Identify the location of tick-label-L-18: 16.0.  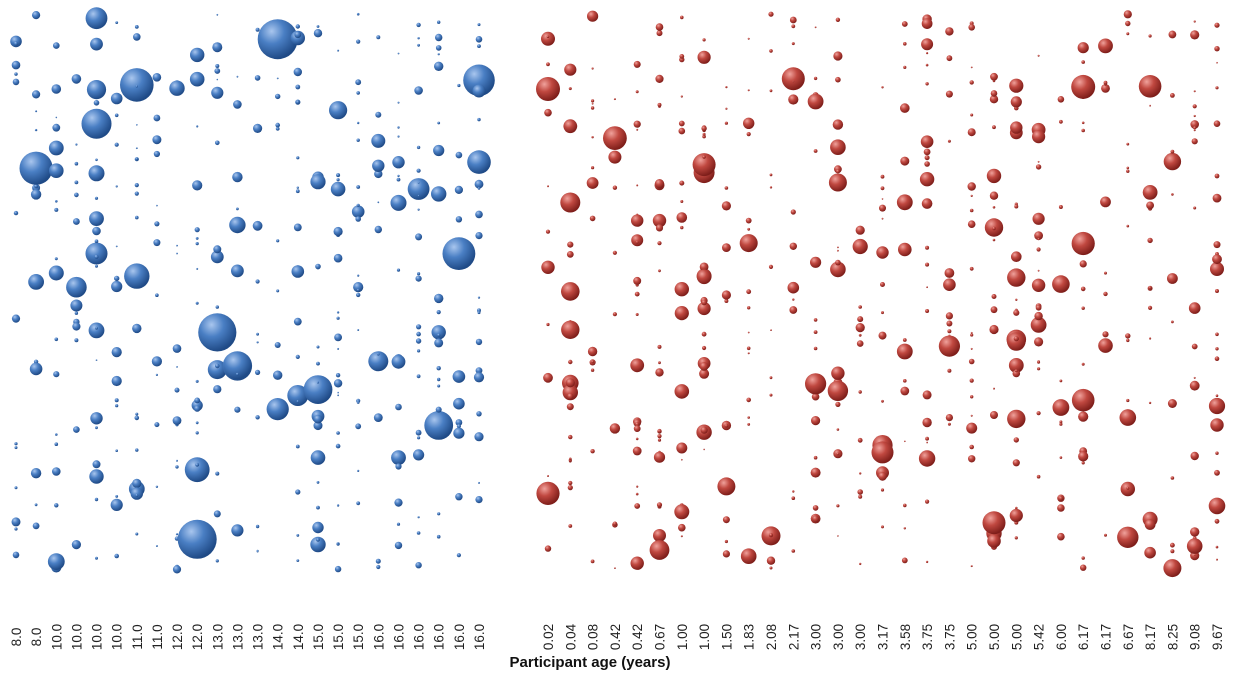
(378, 637).